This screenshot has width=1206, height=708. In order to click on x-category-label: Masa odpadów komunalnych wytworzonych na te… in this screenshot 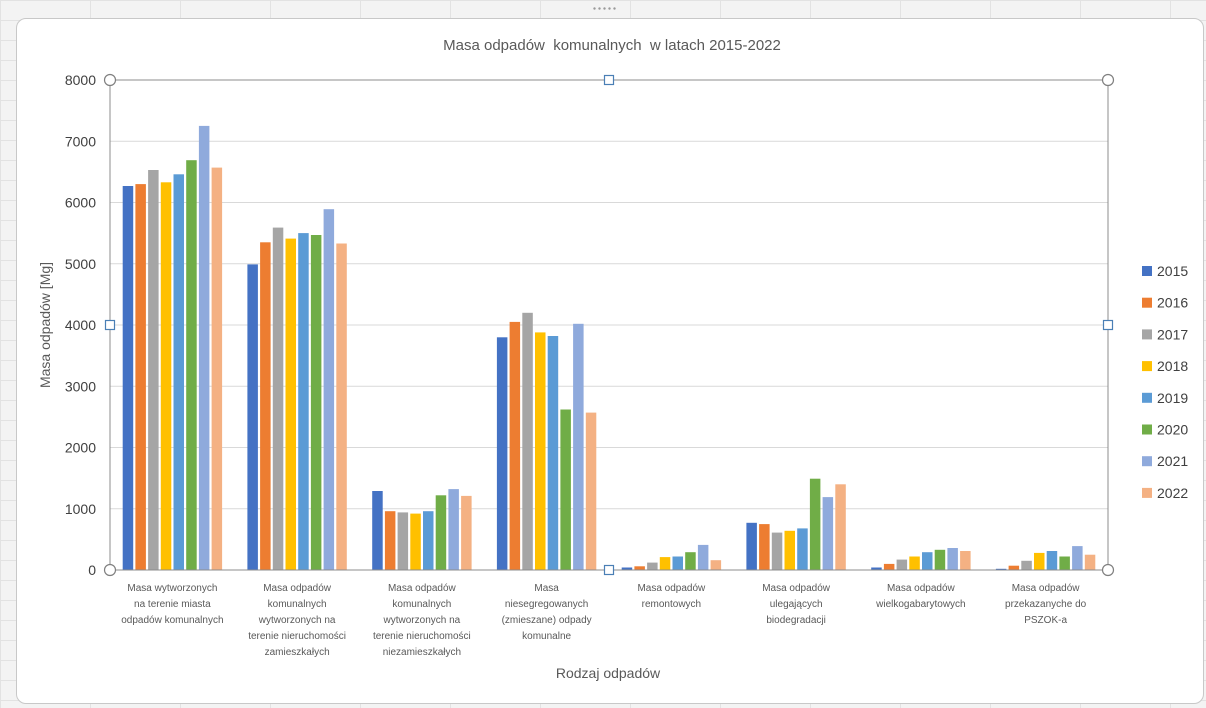, I will do `click(422, 620)`.